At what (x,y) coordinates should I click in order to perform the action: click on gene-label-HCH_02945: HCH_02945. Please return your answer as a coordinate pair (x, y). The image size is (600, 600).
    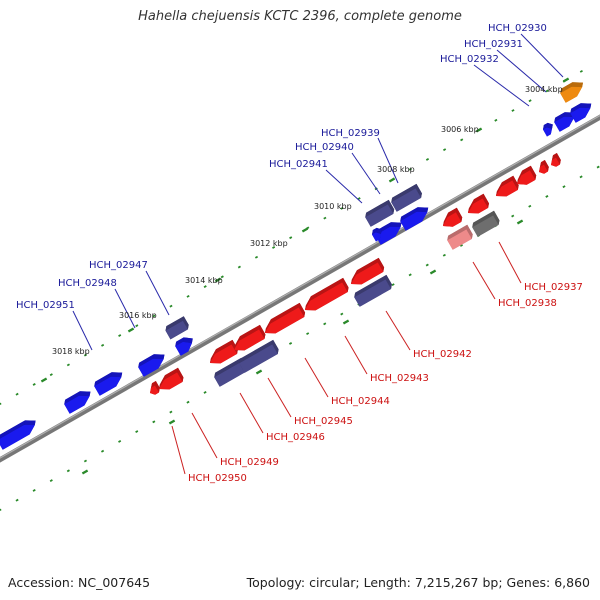
    Looking at the image, I should click on (323, 421).